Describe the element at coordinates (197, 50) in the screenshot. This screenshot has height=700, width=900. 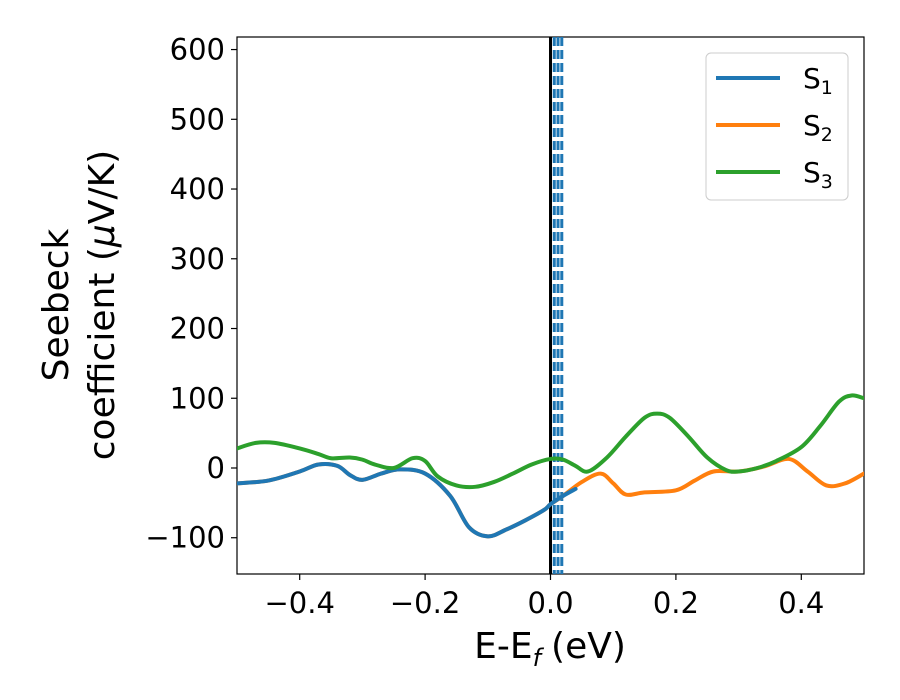
I see `y-tick-label: 600` at that location.